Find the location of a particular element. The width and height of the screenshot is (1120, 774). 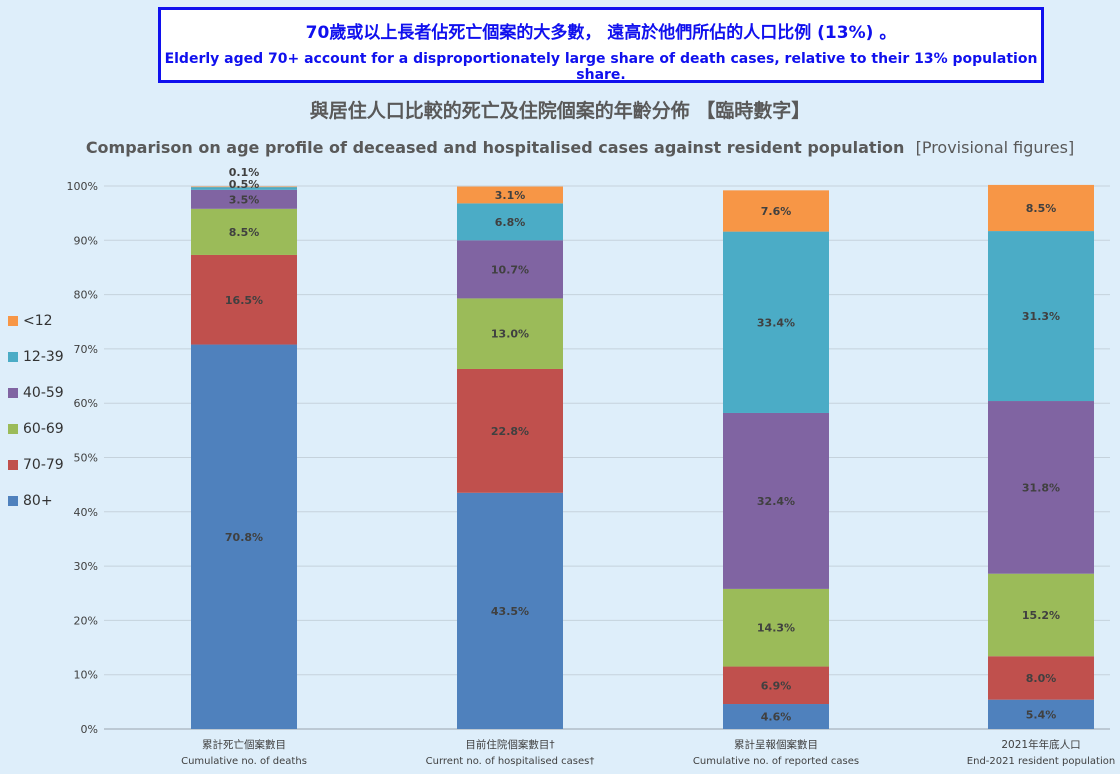

data-label: 31.8% is located at coordinates (1041, 487).